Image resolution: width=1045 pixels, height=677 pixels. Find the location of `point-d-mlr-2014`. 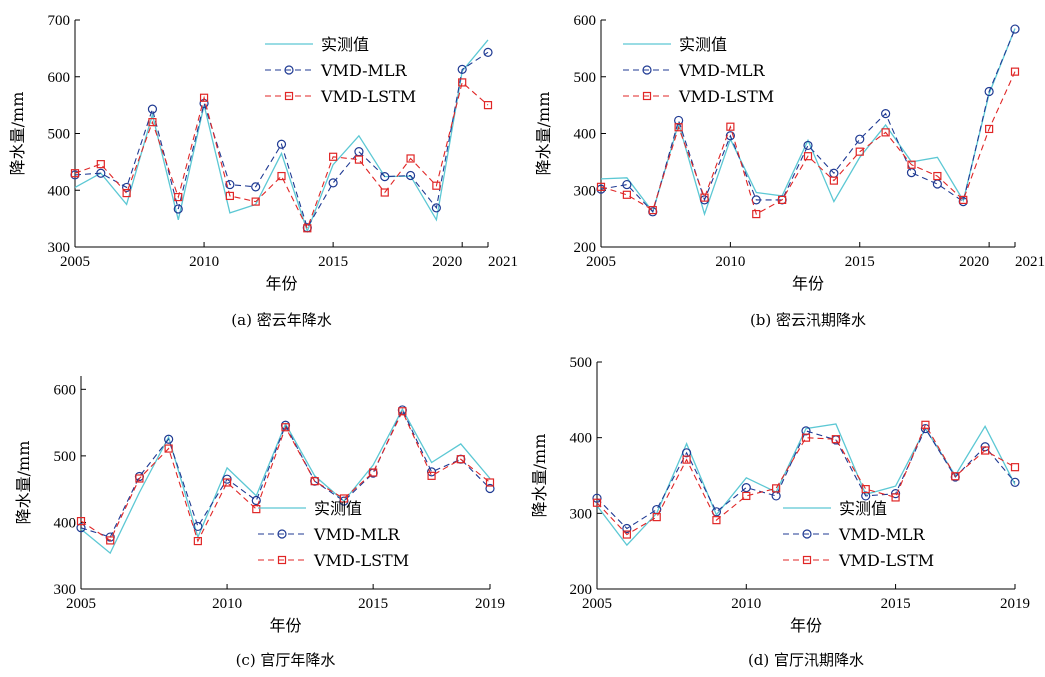

point-d-mlr-2014 is located at coordinates (866, 496).